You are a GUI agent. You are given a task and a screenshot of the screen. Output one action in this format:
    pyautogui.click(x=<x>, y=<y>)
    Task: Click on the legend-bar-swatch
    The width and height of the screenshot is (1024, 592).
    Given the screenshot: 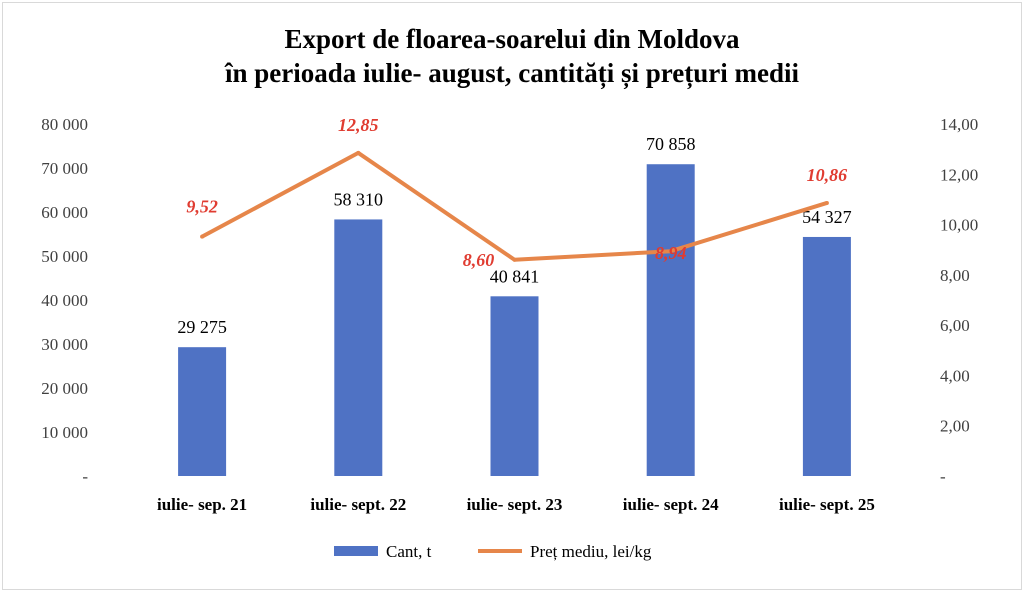 What is the action you would take?
    pyautogui.click(x=356, y=551)
    